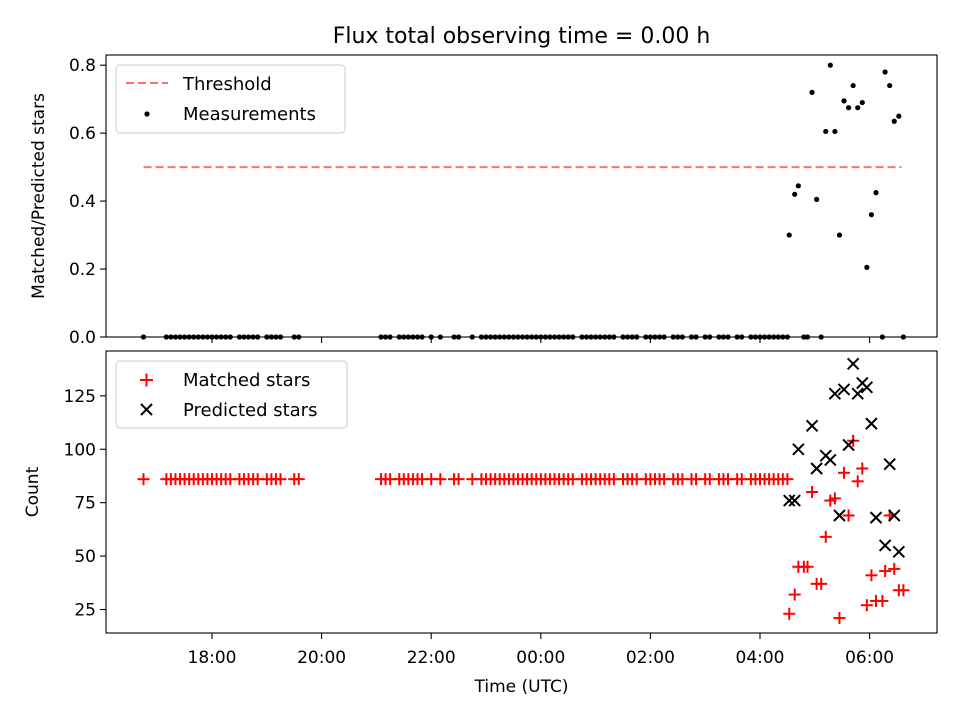 The height and width of the screenshot is (720, 960). I want to click on legend-measurements-swatch, so click(147, 114).